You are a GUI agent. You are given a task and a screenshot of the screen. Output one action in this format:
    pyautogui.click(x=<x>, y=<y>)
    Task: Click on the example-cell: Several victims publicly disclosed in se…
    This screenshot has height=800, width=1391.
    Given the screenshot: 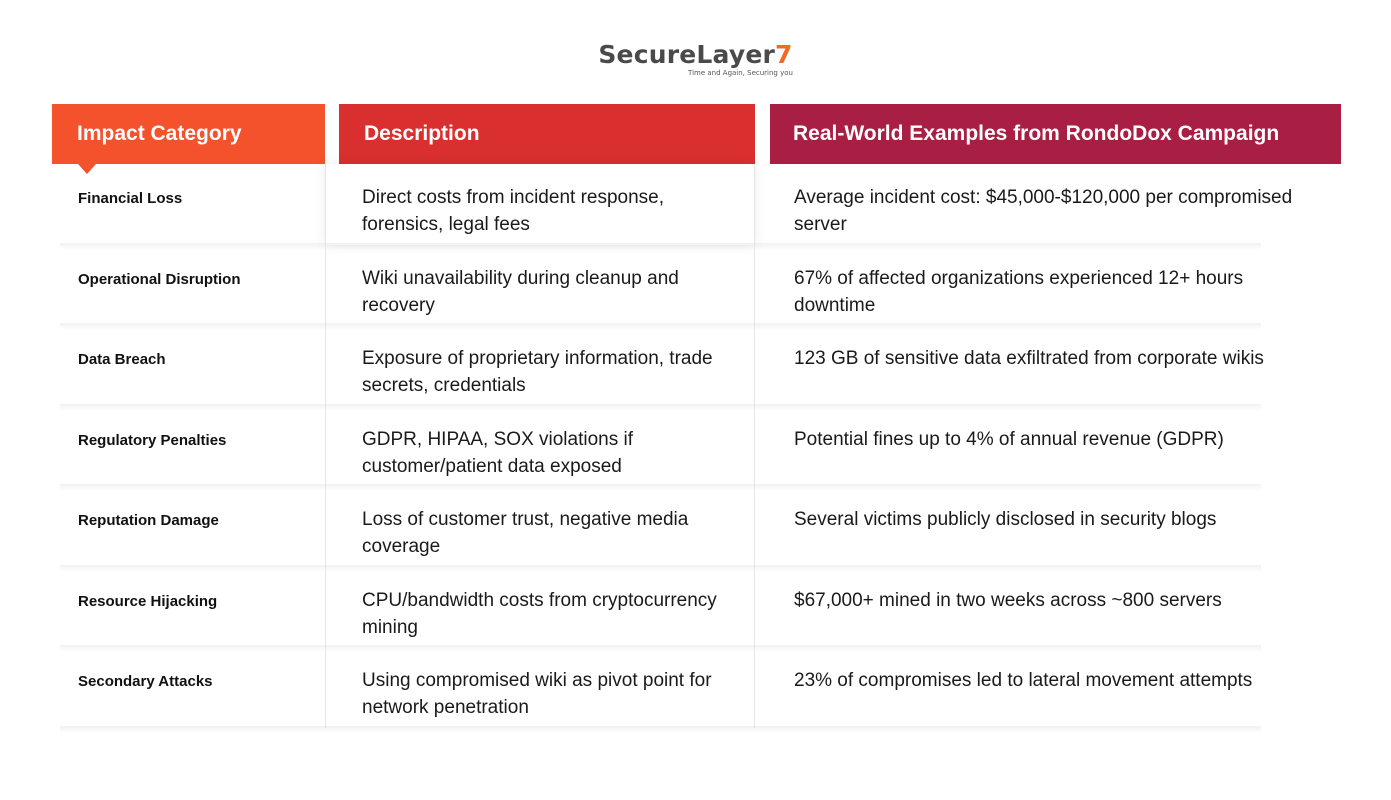 What is the action you would take?
    pyautogui.click(x=1005, y=519)
    